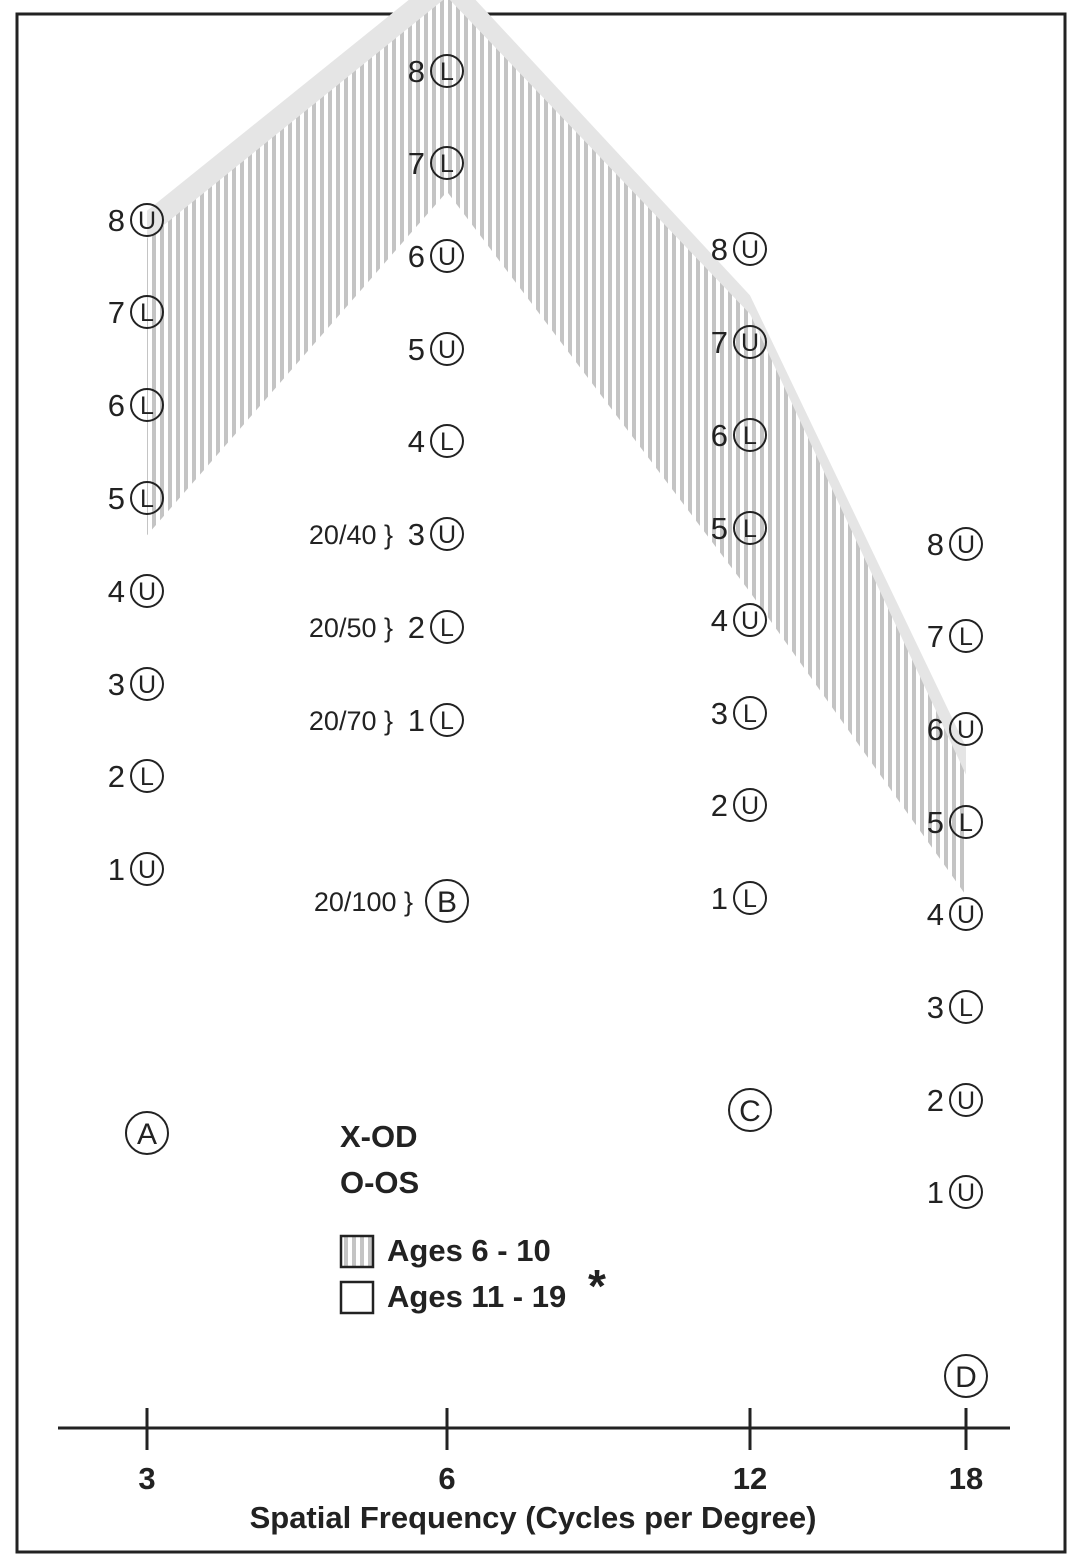 This screenshot has width=1081, height=1564. I want to click on column-label-letter: D, so click(966, 1377).